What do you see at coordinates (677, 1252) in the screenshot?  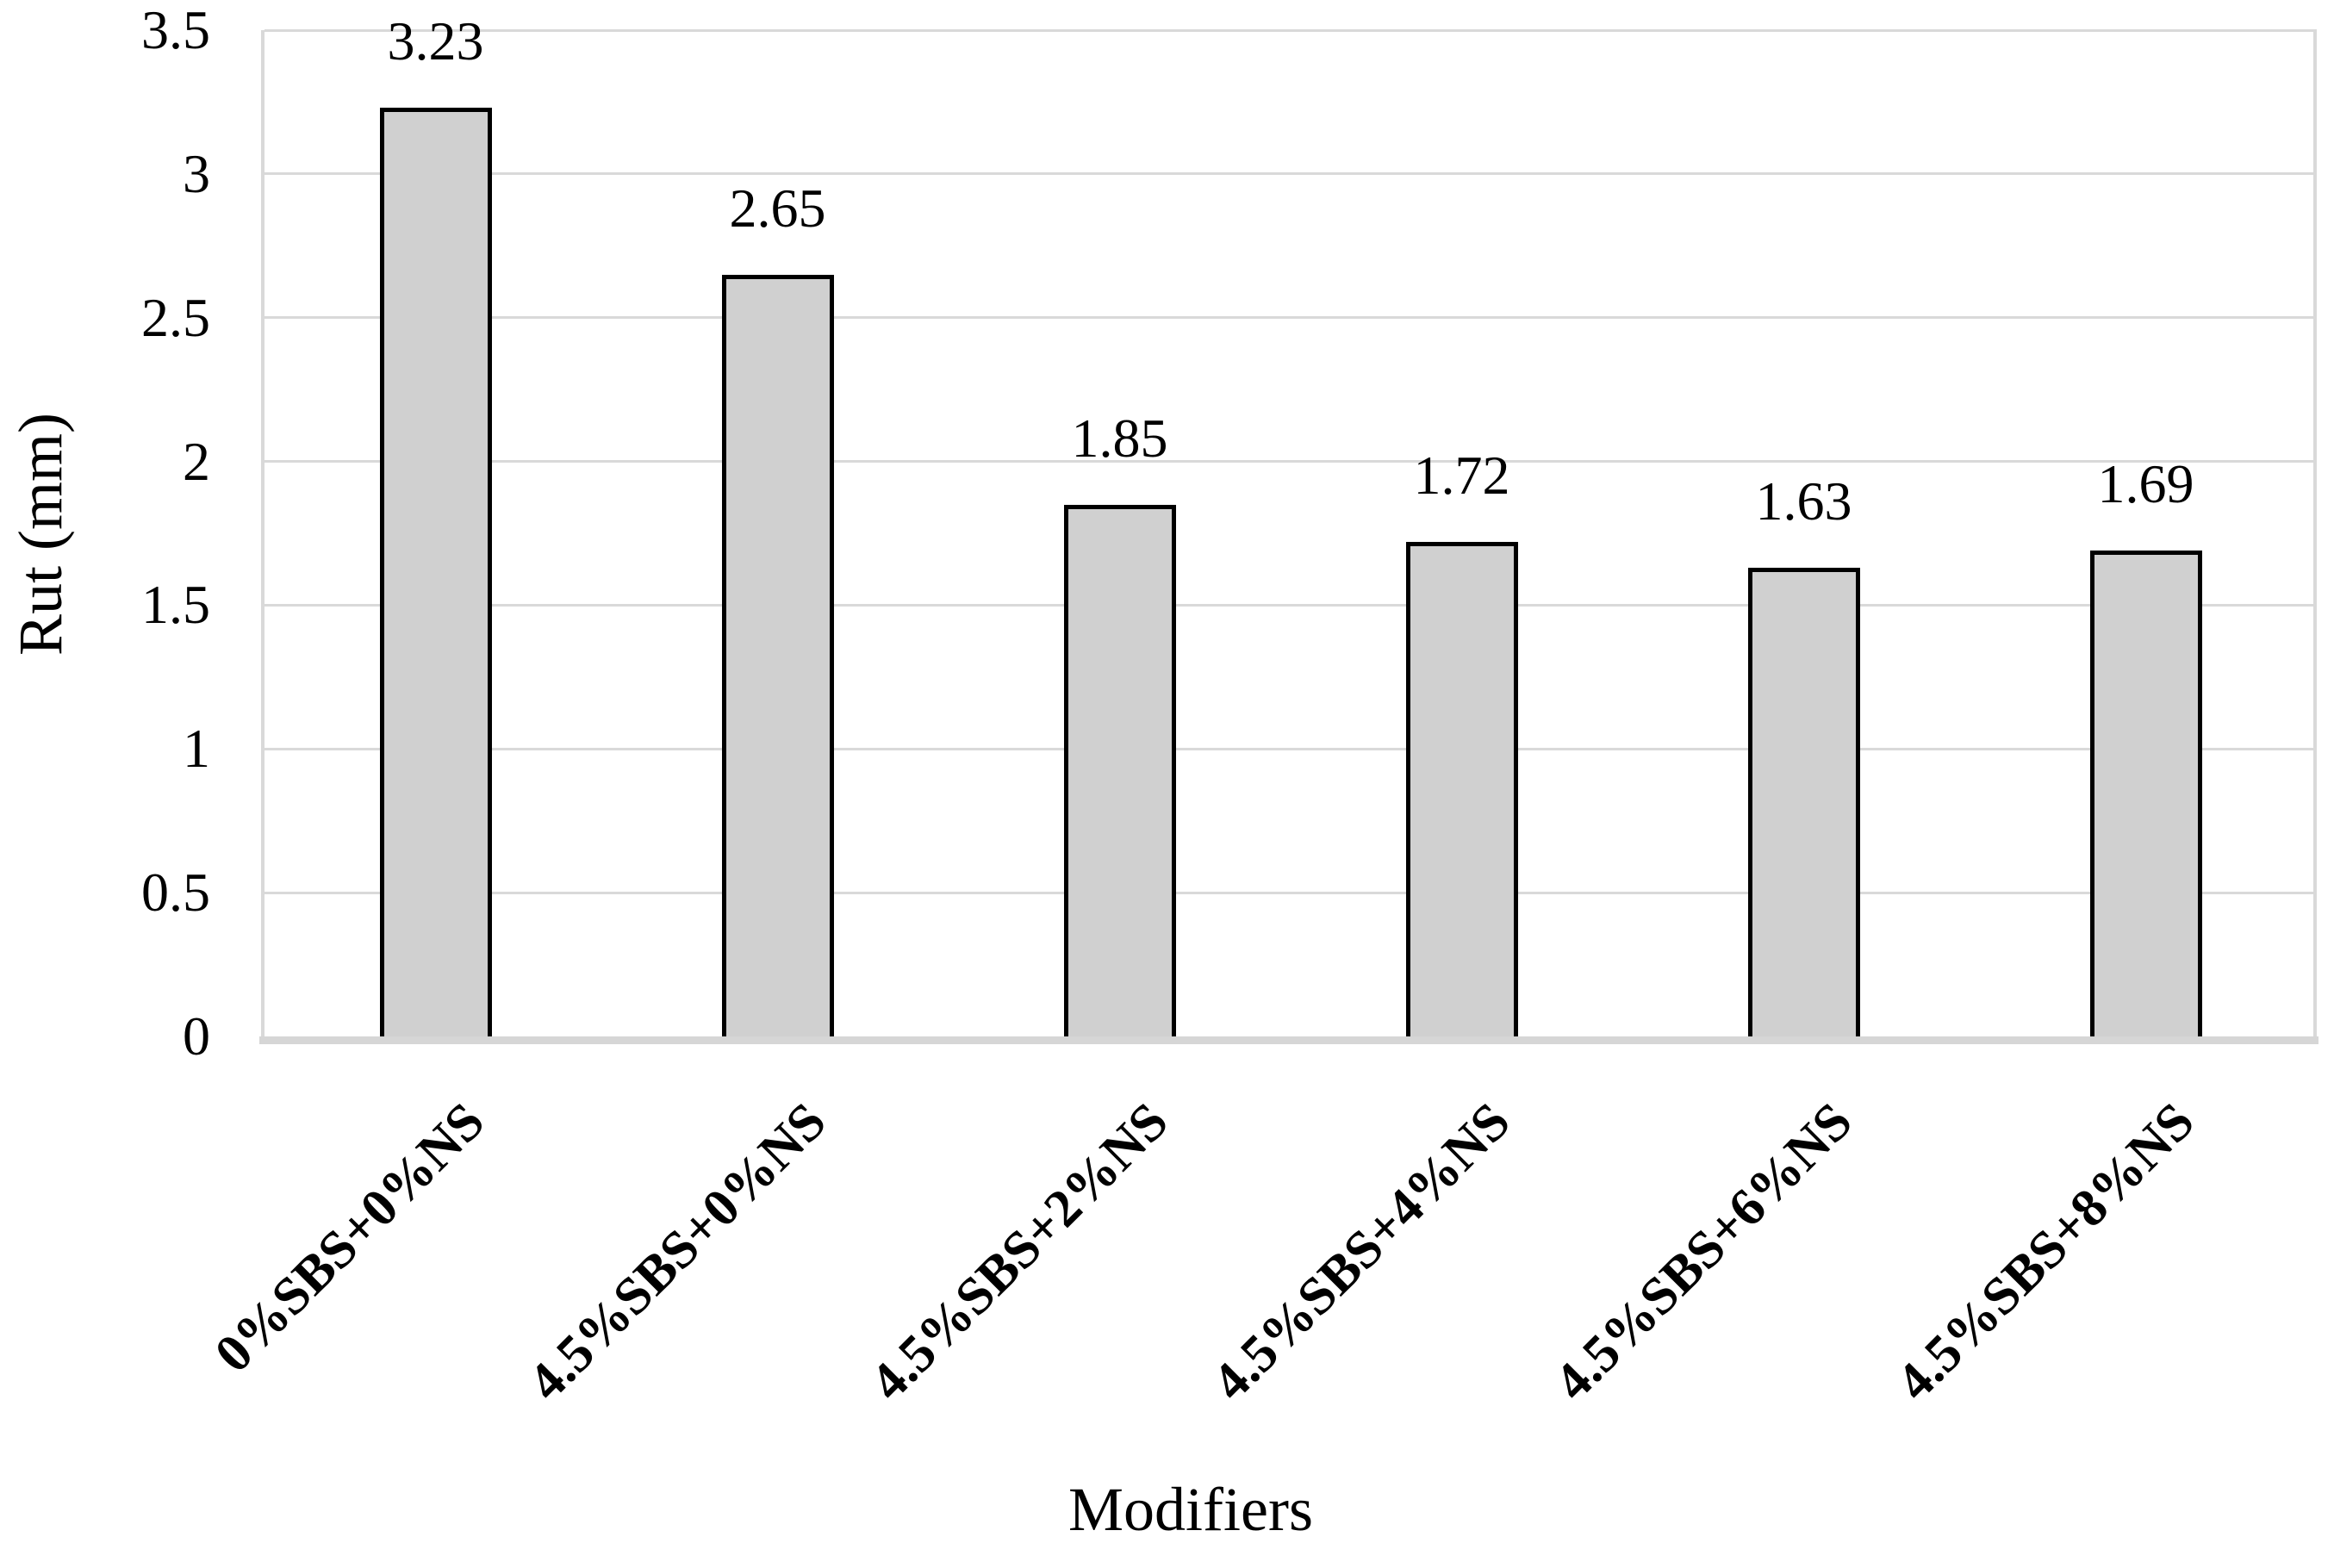 I see `x-category-label: 4.5%SBS+0%NS` at bounding box center [677, 1252].